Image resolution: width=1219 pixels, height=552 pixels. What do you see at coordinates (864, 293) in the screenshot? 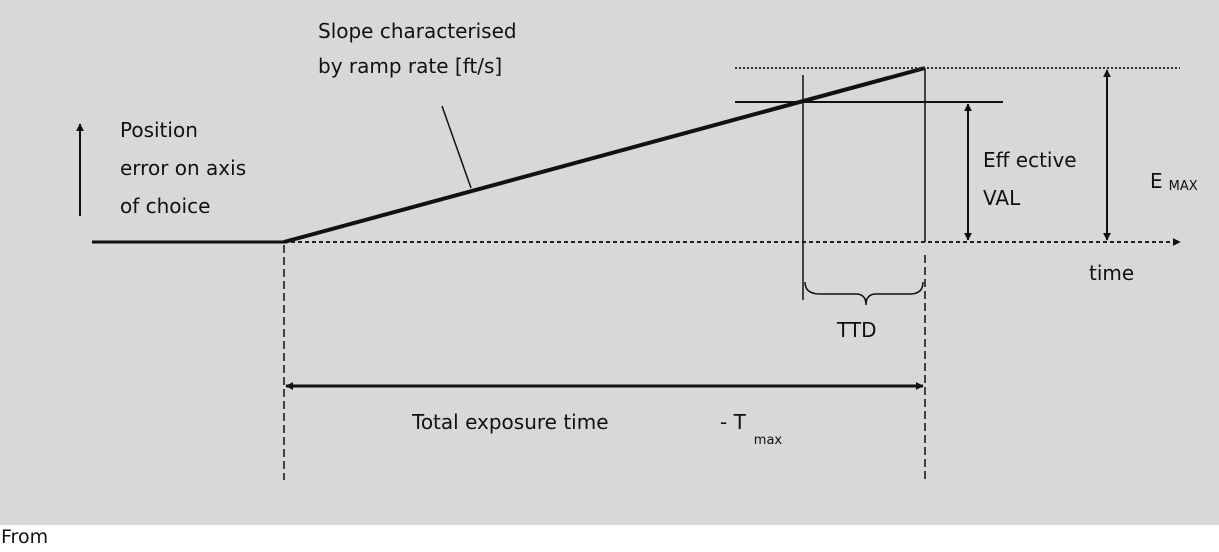
I see `ttd-brace` at bounding box center [864, 293].